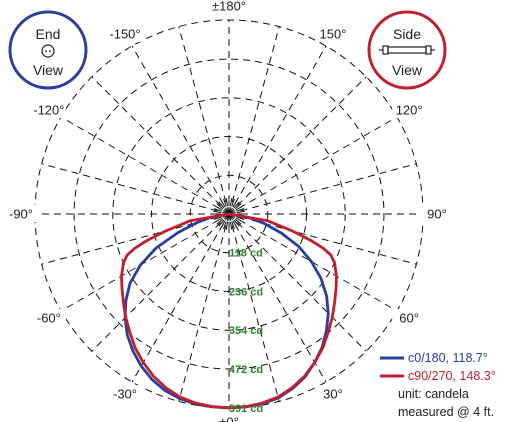 Image resolution: width=523 pixels, height=422 pixels. I want to click on angle-label: 60°, so click(409, 318).